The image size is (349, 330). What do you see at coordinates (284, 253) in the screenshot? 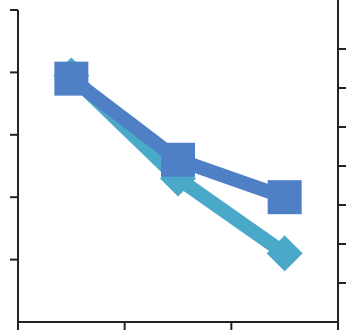
I see `data-point-diamond` at bounding box center [284, 253].